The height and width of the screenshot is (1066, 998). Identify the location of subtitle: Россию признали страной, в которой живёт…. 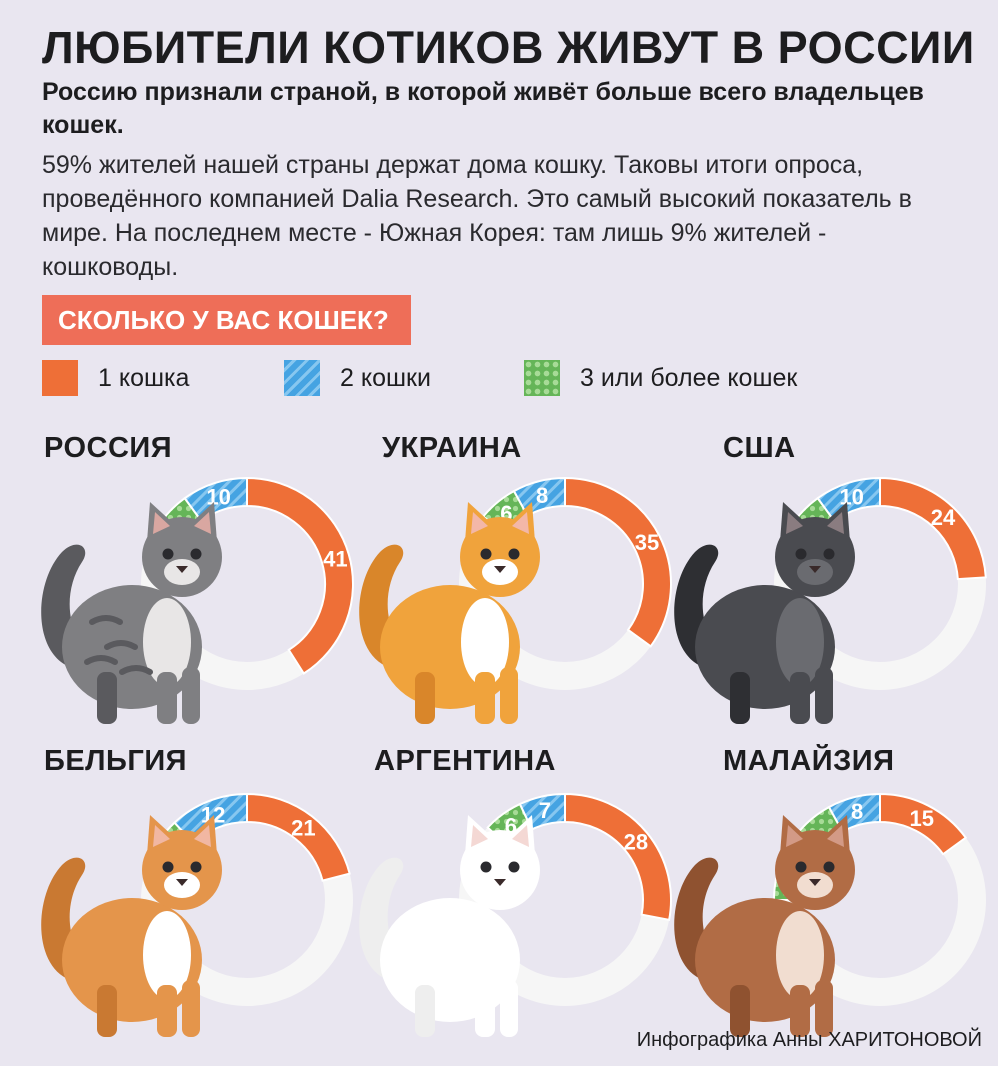
(483, 108).